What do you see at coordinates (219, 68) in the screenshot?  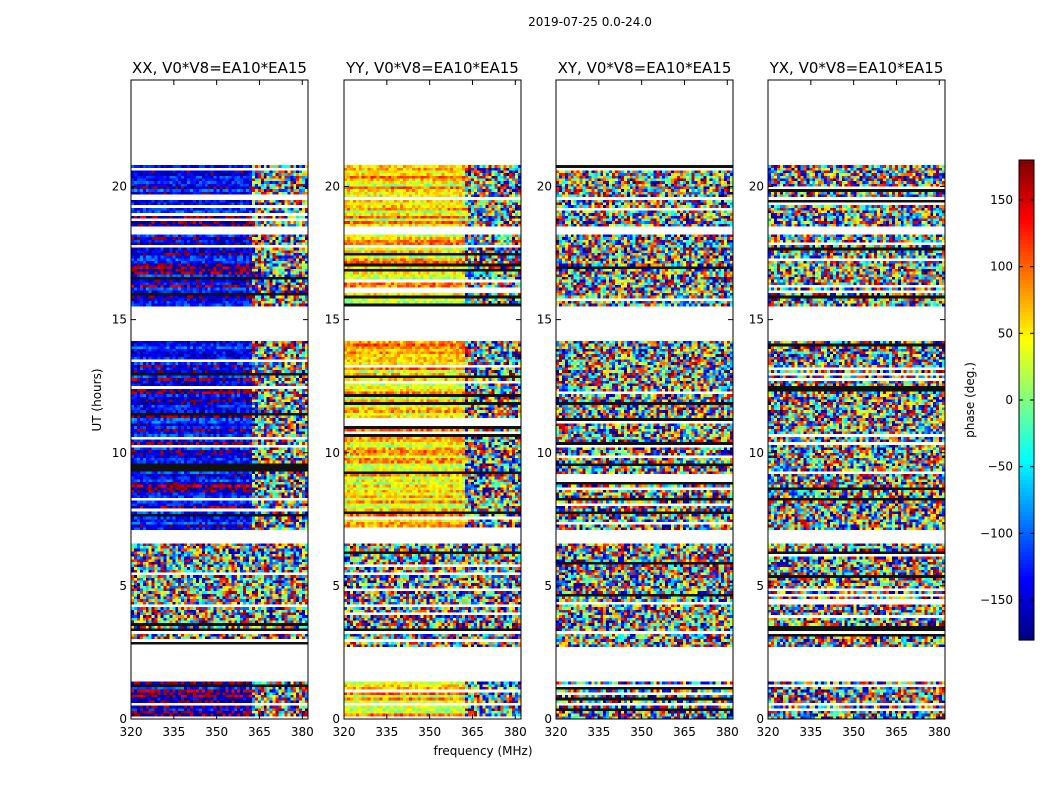 I see `panel-title: XX, V0*V8=EA10*EA15` at bounding box center [219, 68].